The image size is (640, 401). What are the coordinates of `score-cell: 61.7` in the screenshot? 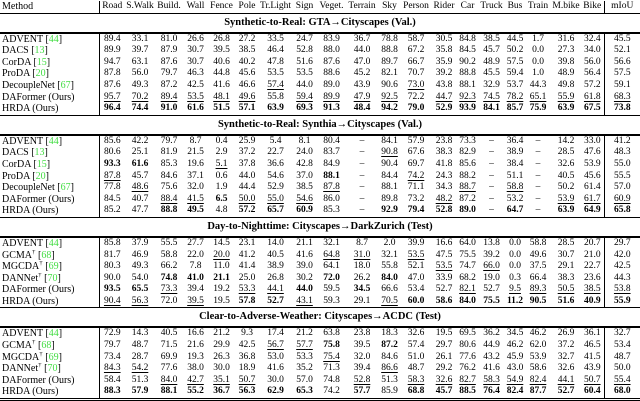 It's located at (592, 198).